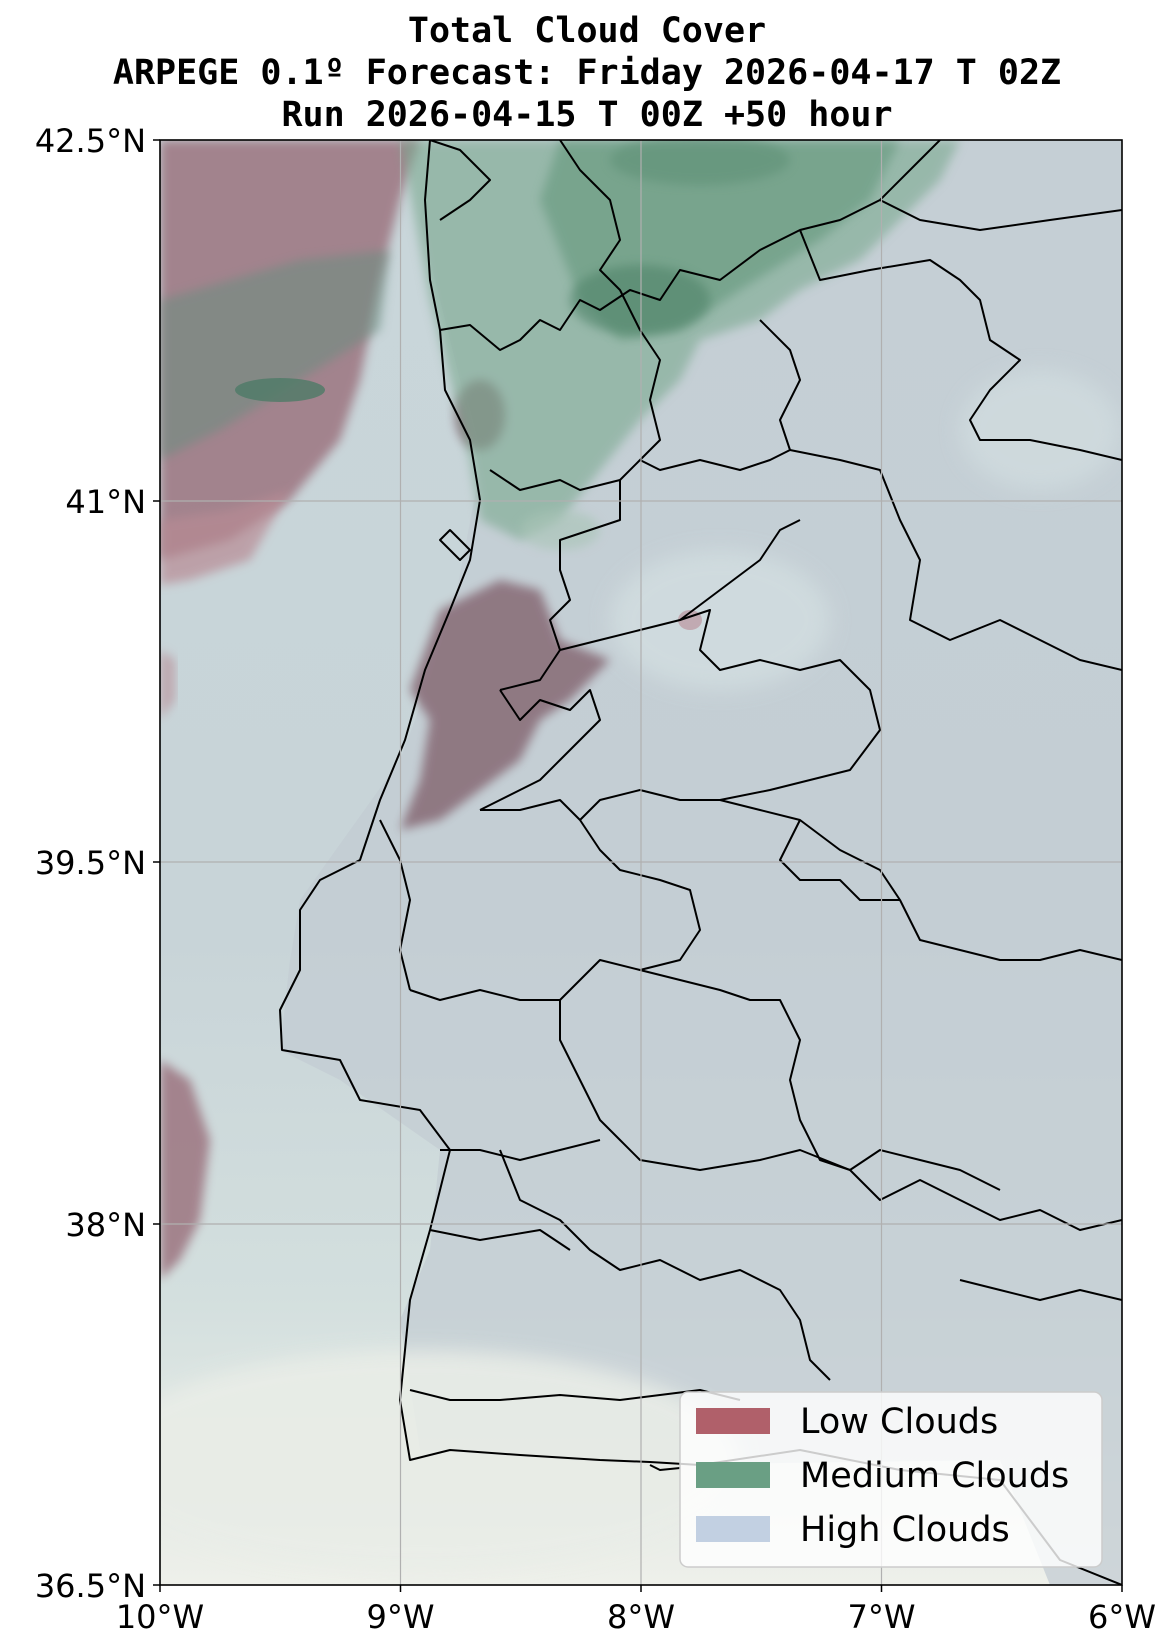 The image size is (1174, 1646). I want to click on lat-tick-label: 39.5°N, so click(90, 863).